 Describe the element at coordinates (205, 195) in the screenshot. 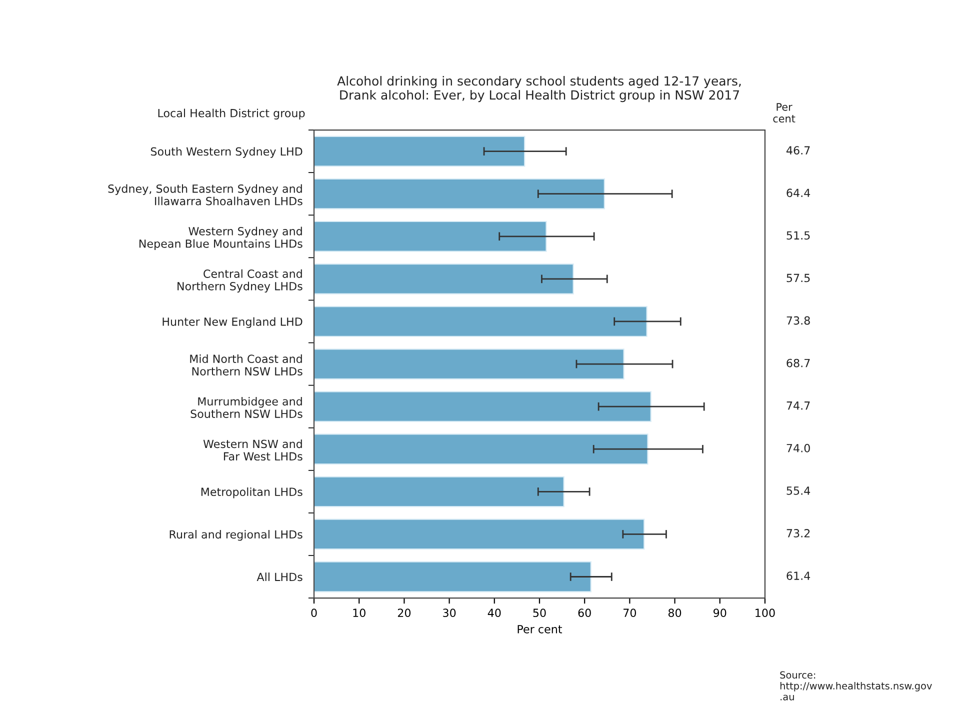

I see `y-tick-label: Sydney, South Eastern Sydney and Illawarra Shoalhaven LHDs` at that location.